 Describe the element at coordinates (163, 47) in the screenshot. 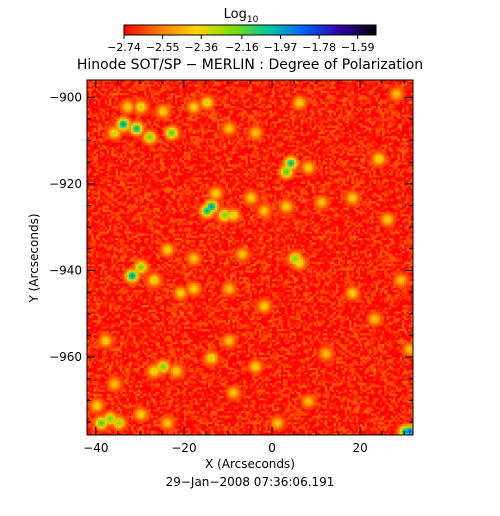

I see `colorbar-tick-label: −2.55` at that location.